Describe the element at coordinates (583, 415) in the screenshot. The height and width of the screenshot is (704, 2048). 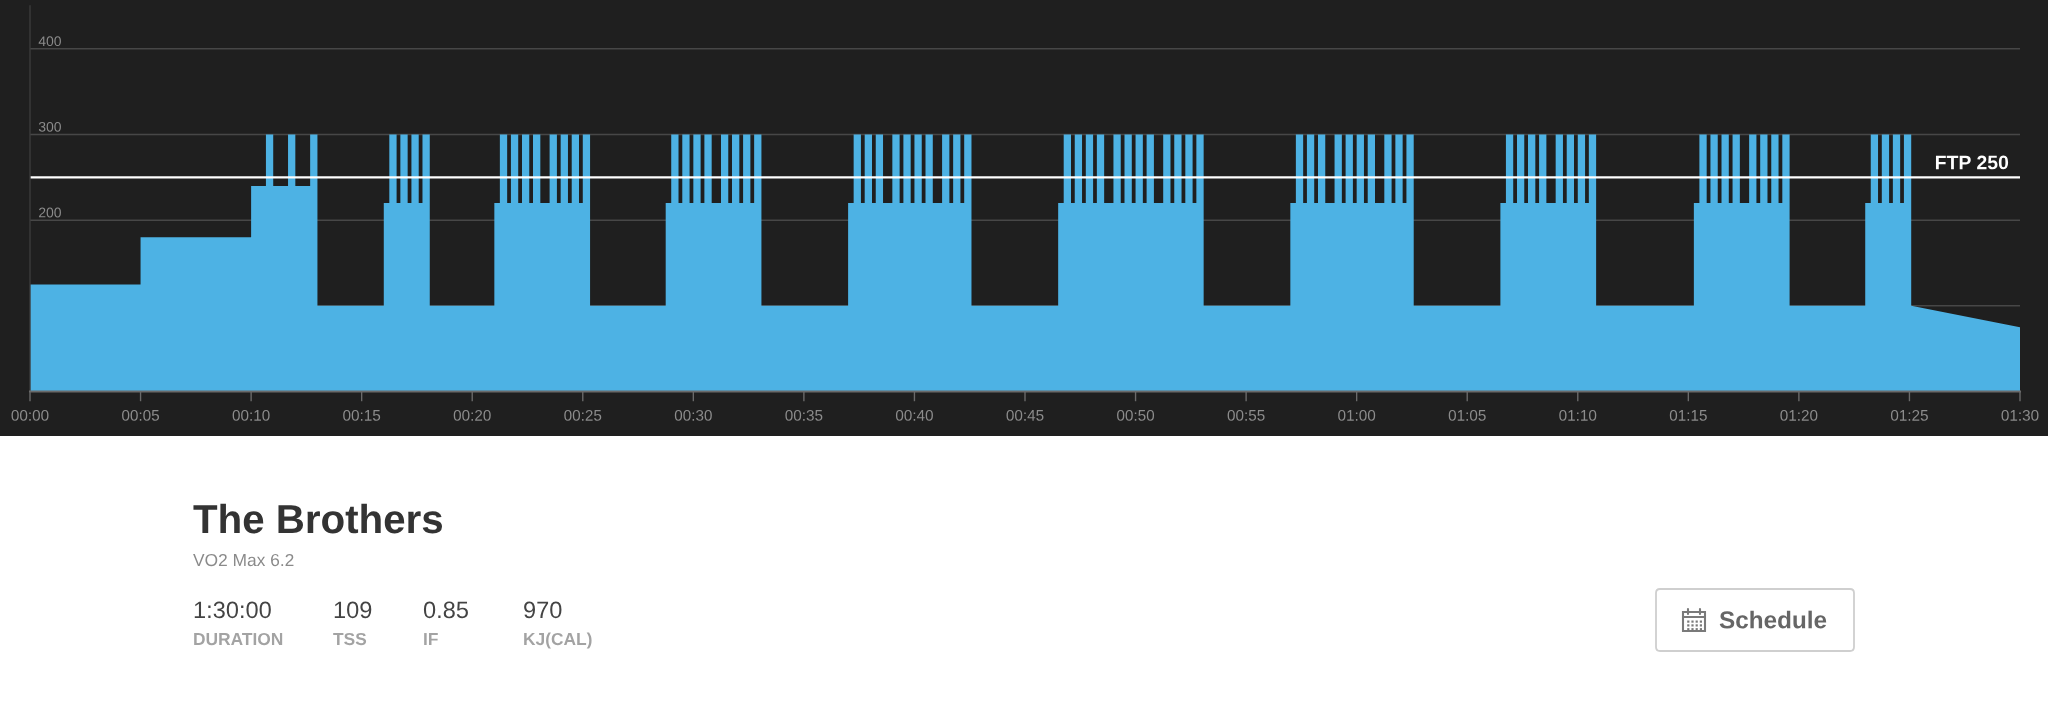
I see `x-tick-label: 00:25` at that location.